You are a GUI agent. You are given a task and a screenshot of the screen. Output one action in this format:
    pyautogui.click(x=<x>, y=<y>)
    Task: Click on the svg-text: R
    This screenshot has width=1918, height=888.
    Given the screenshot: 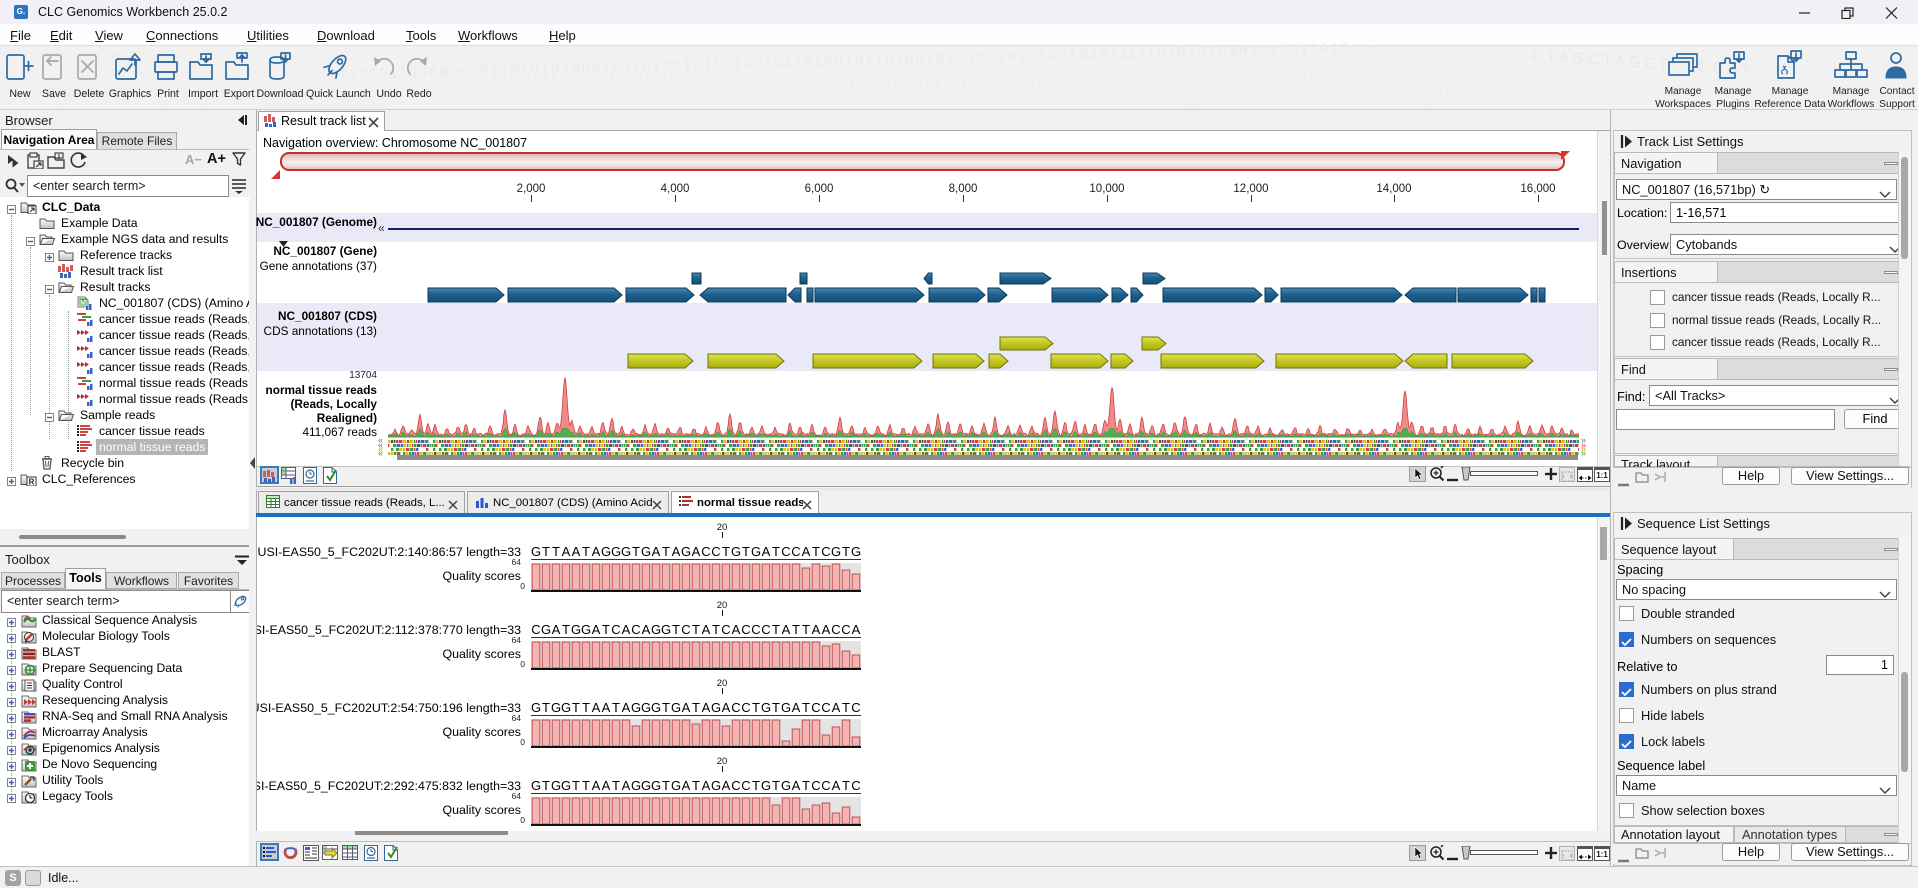 What is the action you would take?
    pyautogui.click(x=32, y=482)
    